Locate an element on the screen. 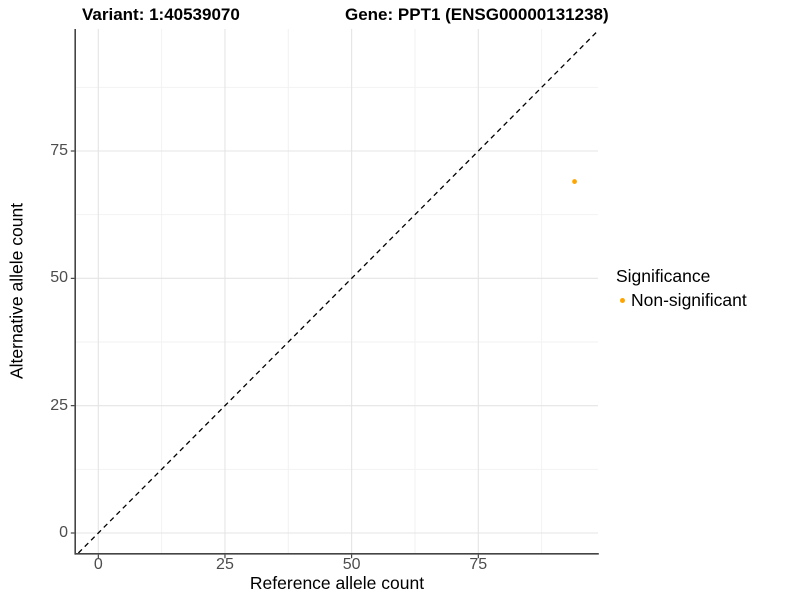 This screenshot has width=800, height=600. y-tick-label: 25 is located at coordinates (59, 405).